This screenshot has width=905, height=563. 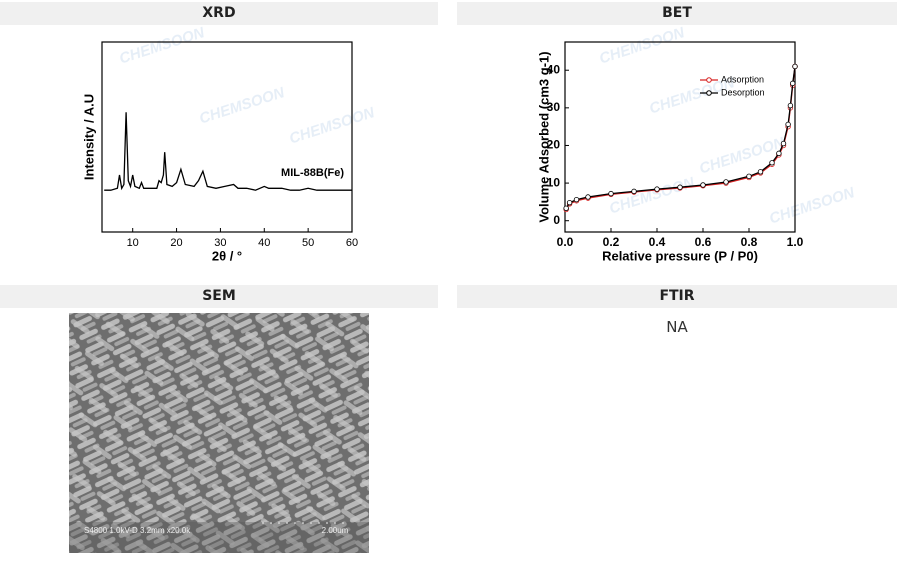 What do you see at coordinates (677, 296) in the screenshot?
I see `panel-header: FTIR` at bounding box center [677, 296].